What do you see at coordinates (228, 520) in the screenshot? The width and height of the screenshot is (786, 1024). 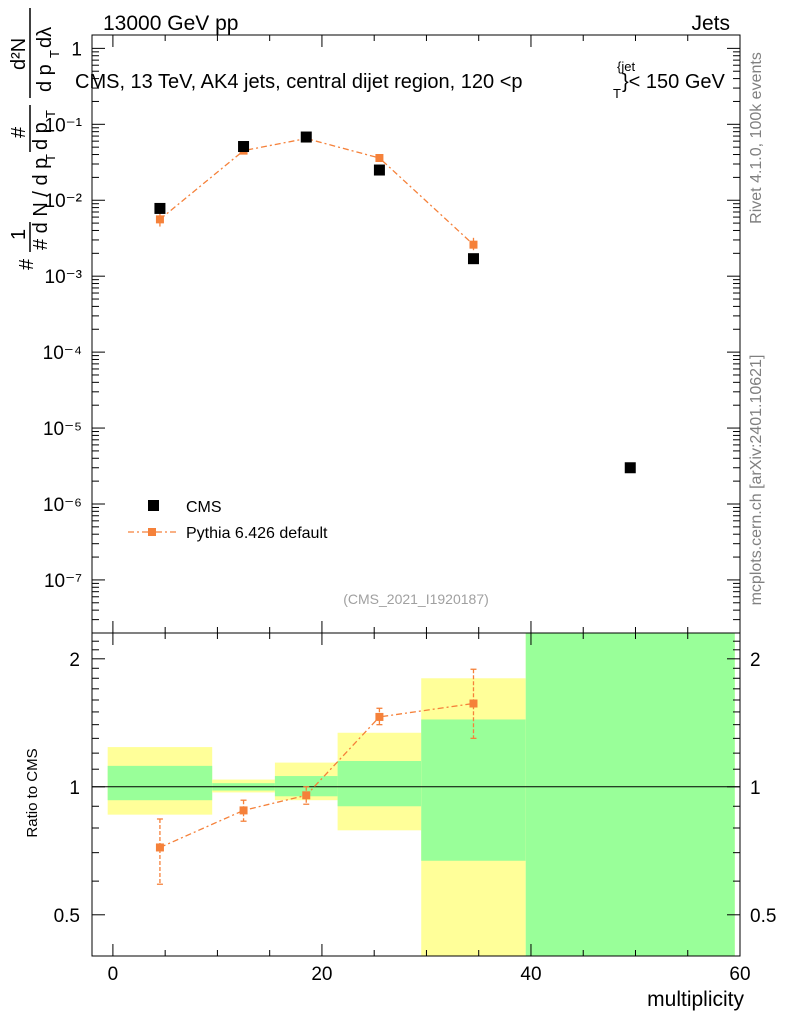 I see `legend: CMS Pythia 6.426 default` at bounding box center [228, 520].